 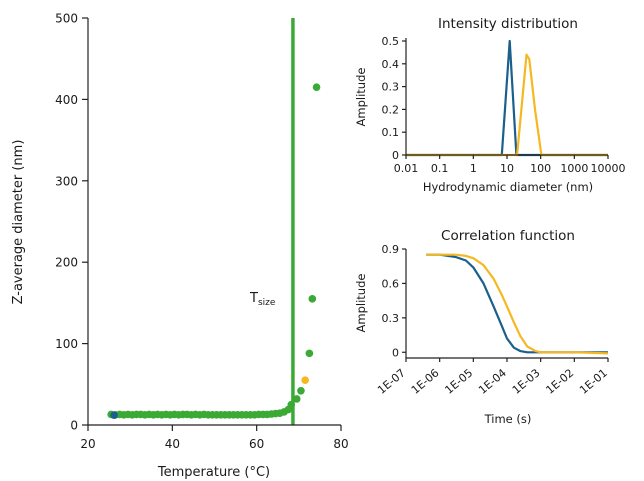 What do you see at coordinates (508, 187) in the screenshot?
I see `x-axis-title: Hydrodynamic diameter (nm)` at bounding box center [508, 187].